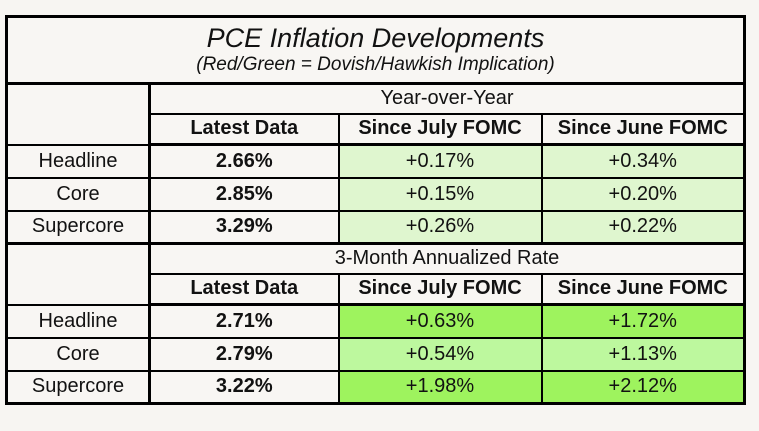 Image resolution: width=759 pixels, height=431 pixels. I want to click on change-since-june: +0.20%, so click(643, 194).